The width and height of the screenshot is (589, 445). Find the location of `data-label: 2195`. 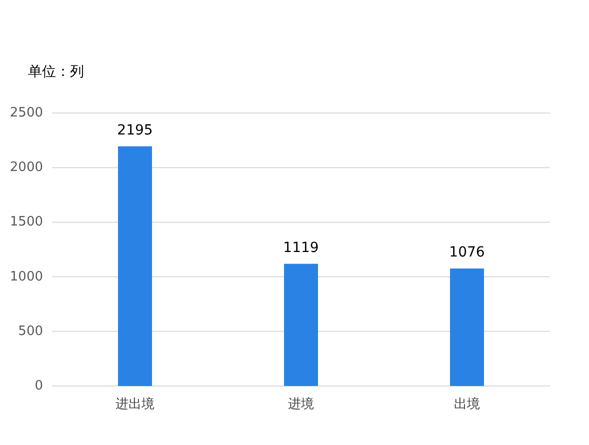

data-label: 2195 is located at coordinates (135, 130).